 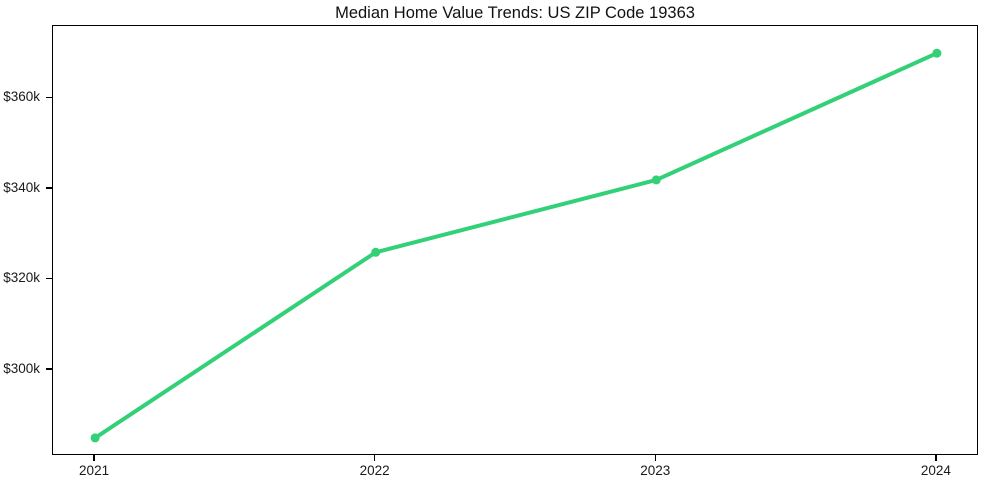 I want to click on x-tick-label: 2023, so click(x=655, y=470).